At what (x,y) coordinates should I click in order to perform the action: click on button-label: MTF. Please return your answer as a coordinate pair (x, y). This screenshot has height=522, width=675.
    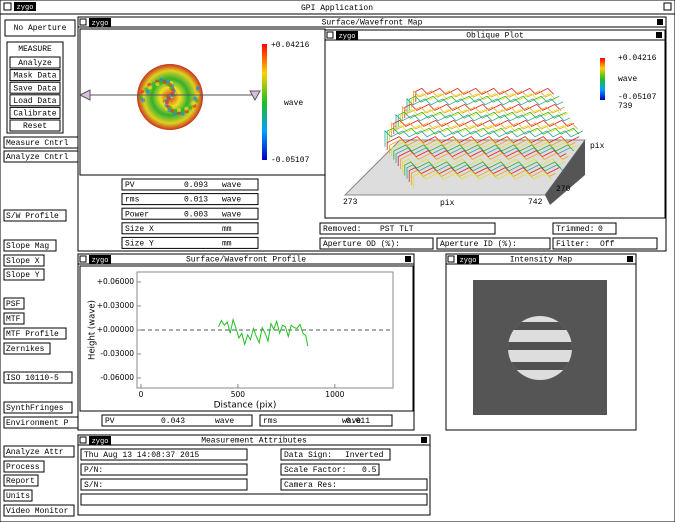
    Looking at the image, I should click on (13, 319).